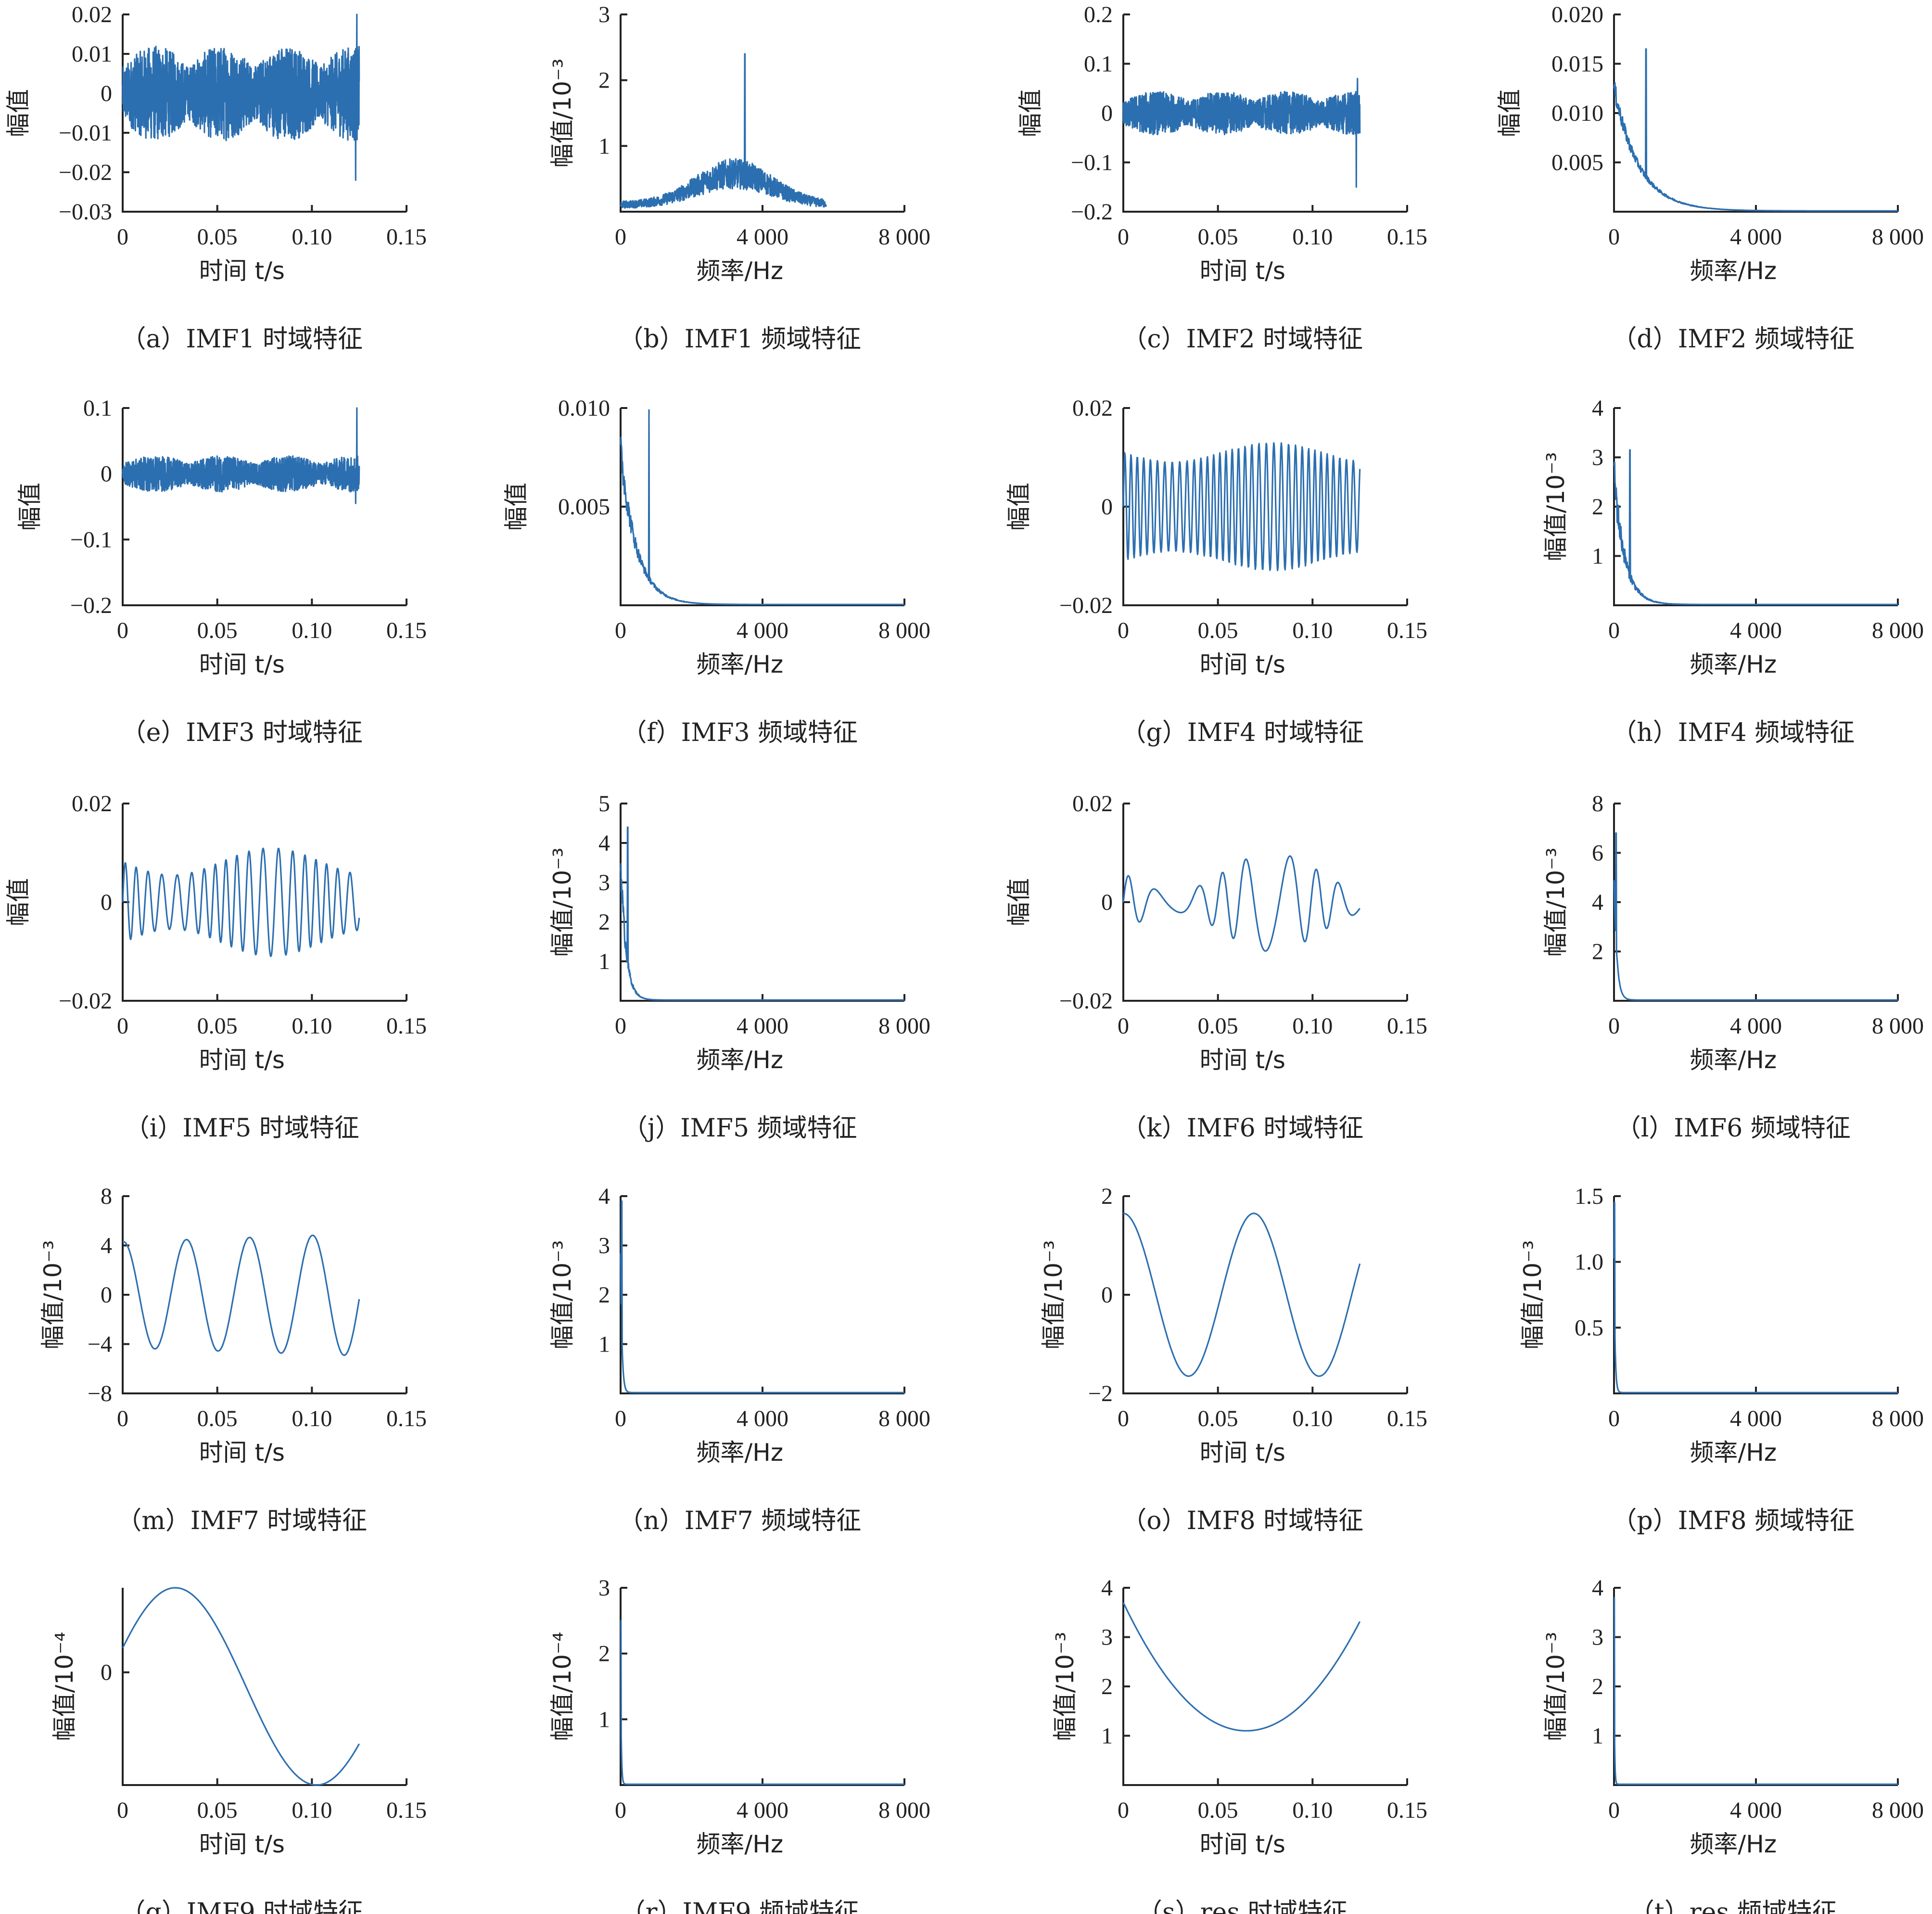  Describe the element at coordinates (1264, 1687) in the screenshot. I see `axes-s` at that location.